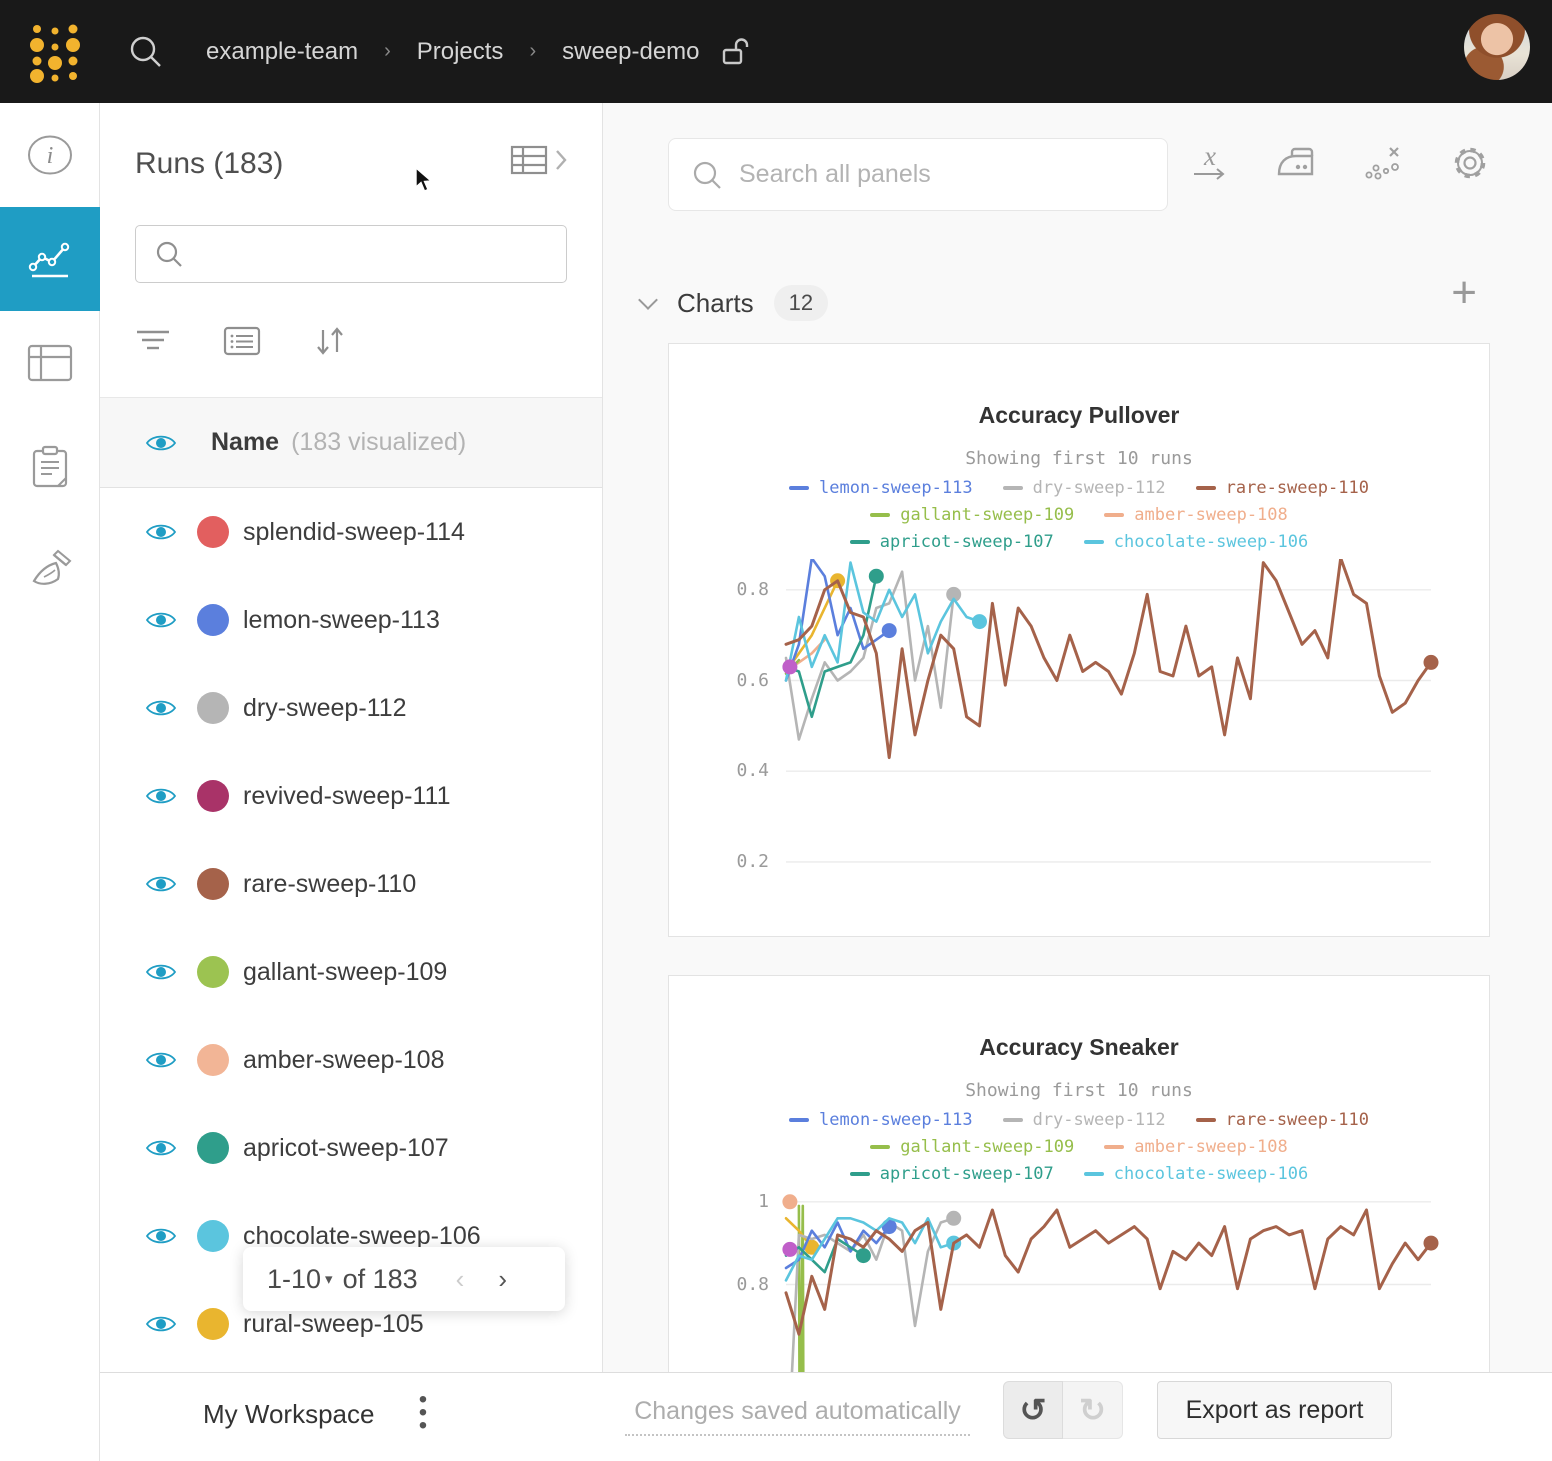  I want to click on visibility-all-eye-icon, so click(161, 443).